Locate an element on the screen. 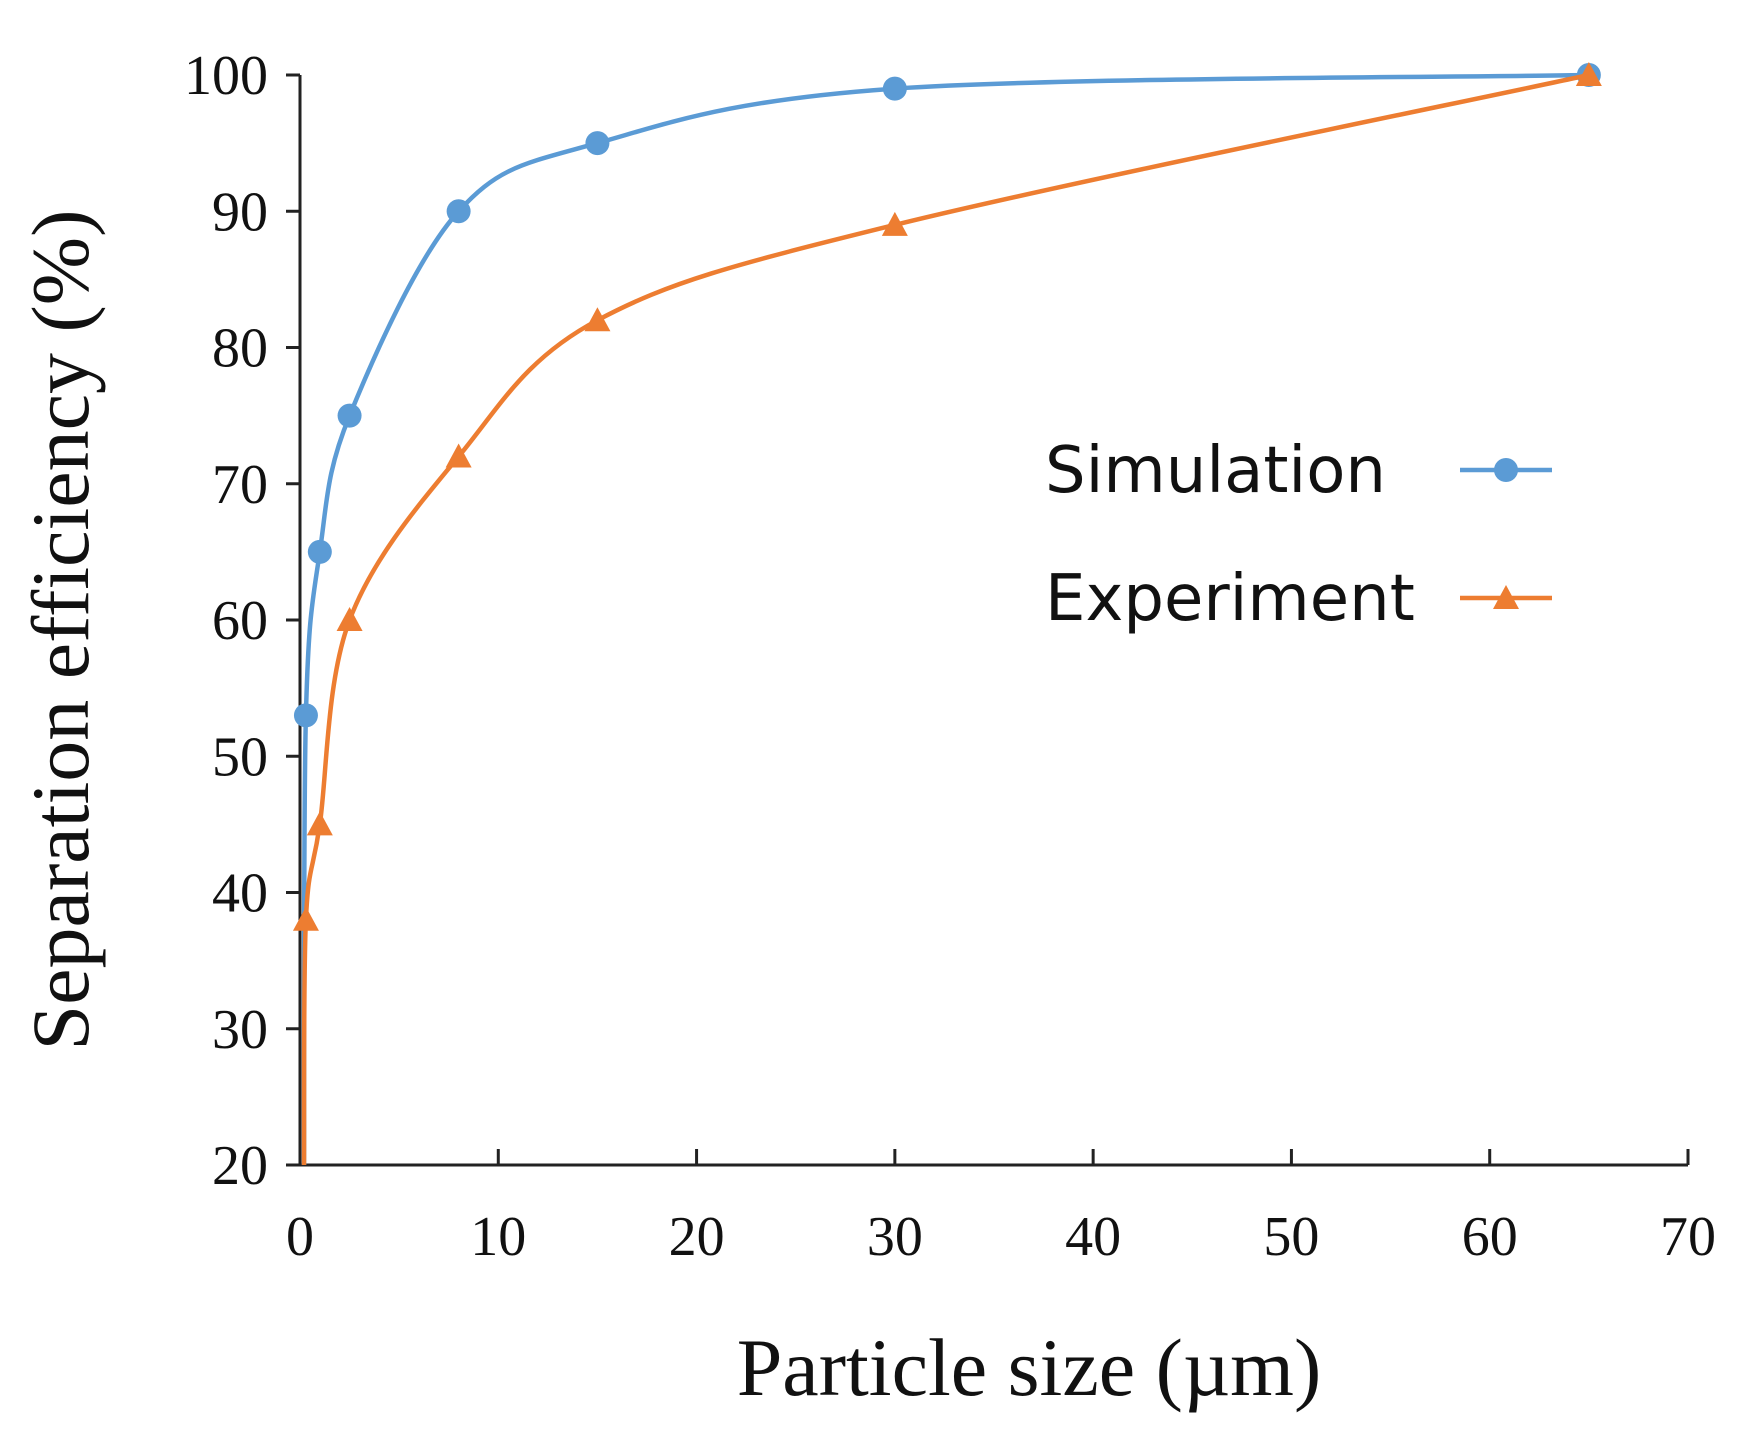 Image resolution: width=1738 pixels, height=1447 pixels. y-tick-label: 100 is located at coordinates (226, 76).